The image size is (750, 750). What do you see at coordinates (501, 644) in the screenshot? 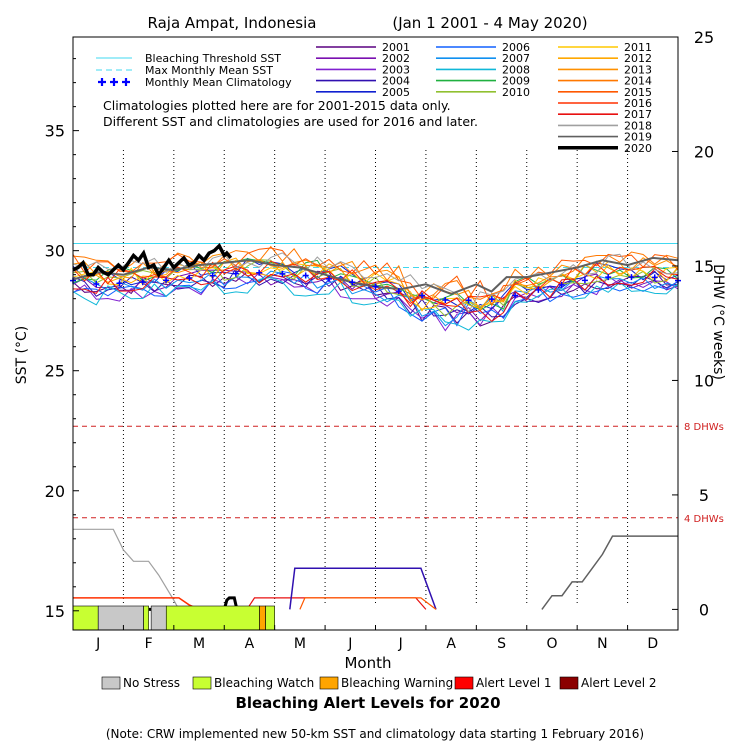
I see `x-tick-label: S` at bounding box center [501, 644].